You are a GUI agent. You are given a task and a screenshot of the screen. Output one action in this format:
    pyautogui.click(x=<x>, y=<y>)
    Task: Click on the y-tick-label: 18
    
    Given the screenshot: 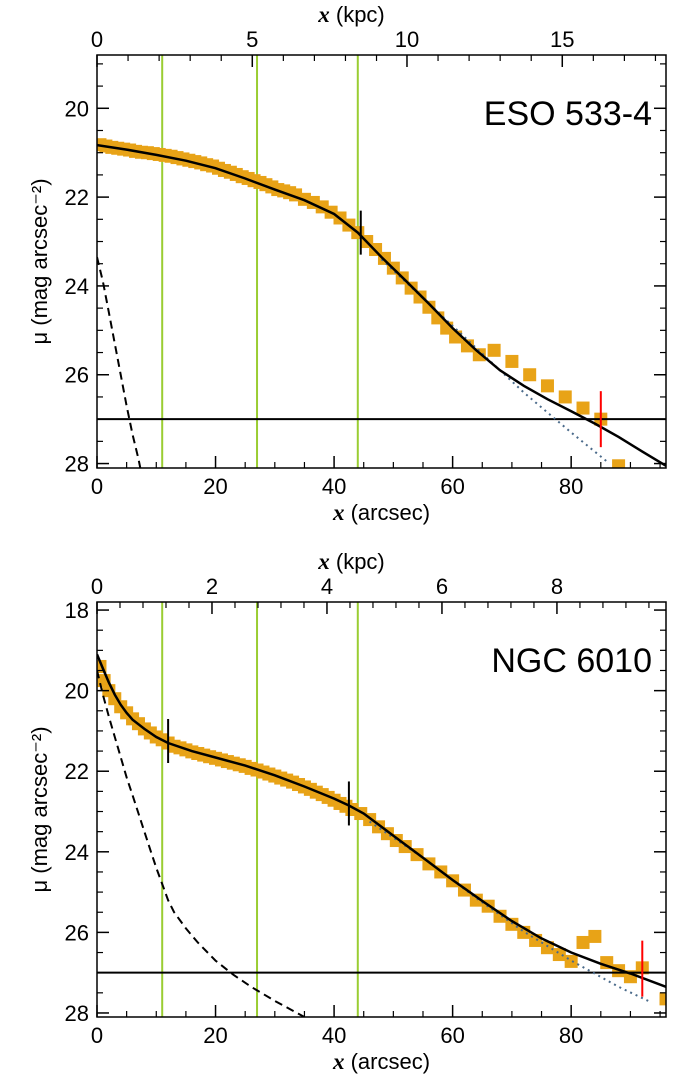 What is the action you would take?
    pyautogui.click(x=77, y=610)
    